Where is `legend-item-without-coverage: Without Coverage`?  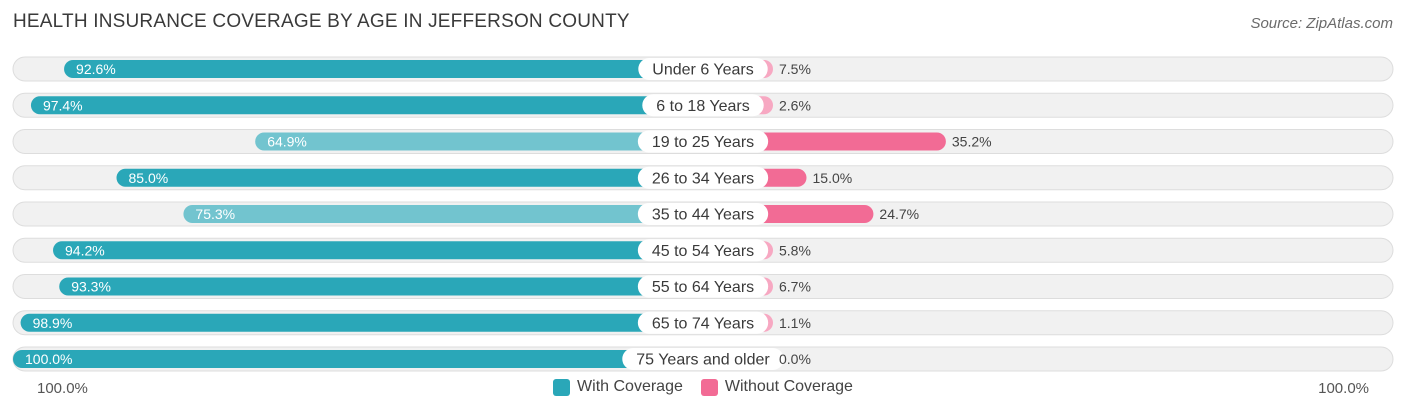 legend-item-without-coverage: Without Coverage is located at coordinates (776, 387).